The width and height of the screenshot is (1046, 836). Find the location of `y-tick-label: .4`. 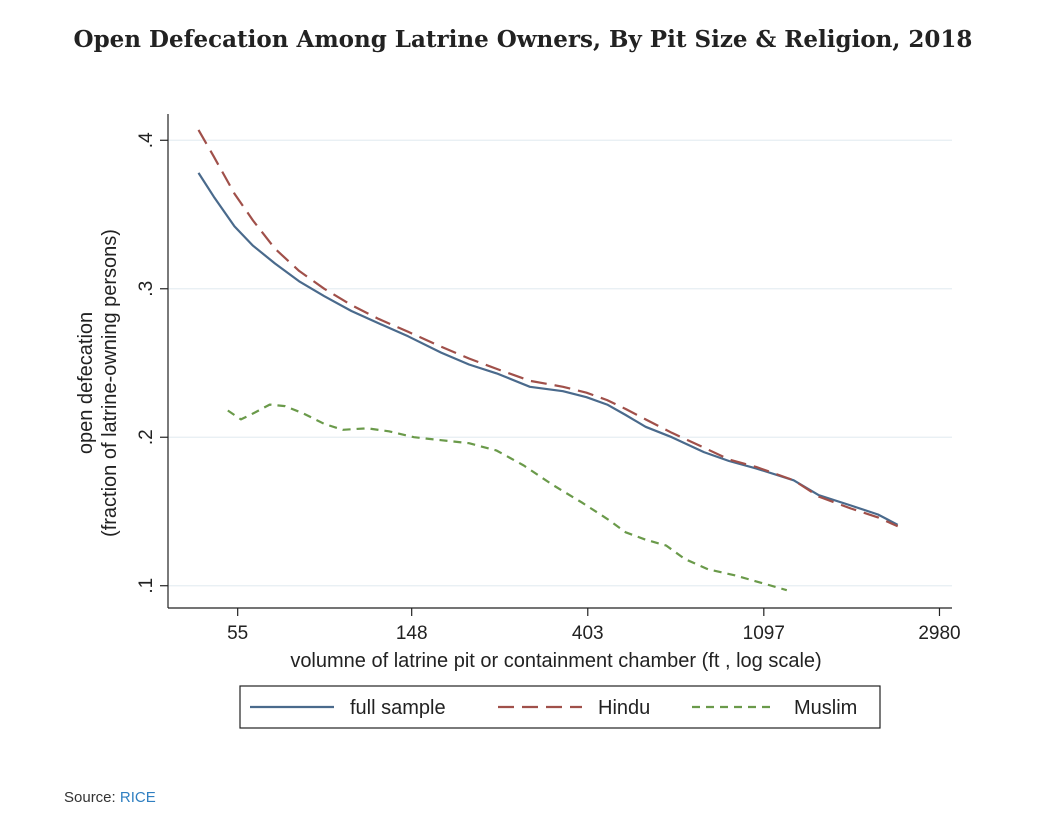

y-tick-label: .4 is located at coordinates (146, 140).